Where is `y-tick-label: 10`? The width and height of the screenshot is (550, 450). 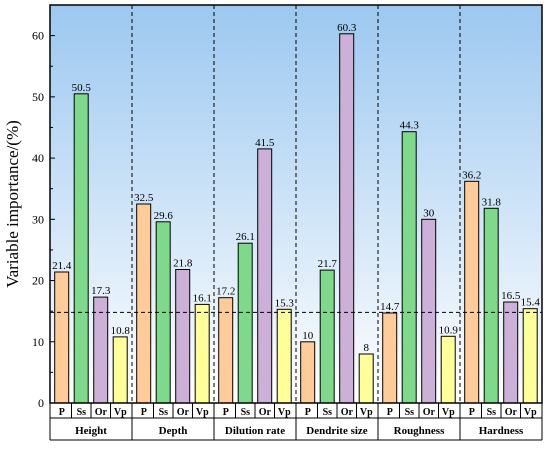
y-tick-label: 10 is located at coordinates (38, 342).